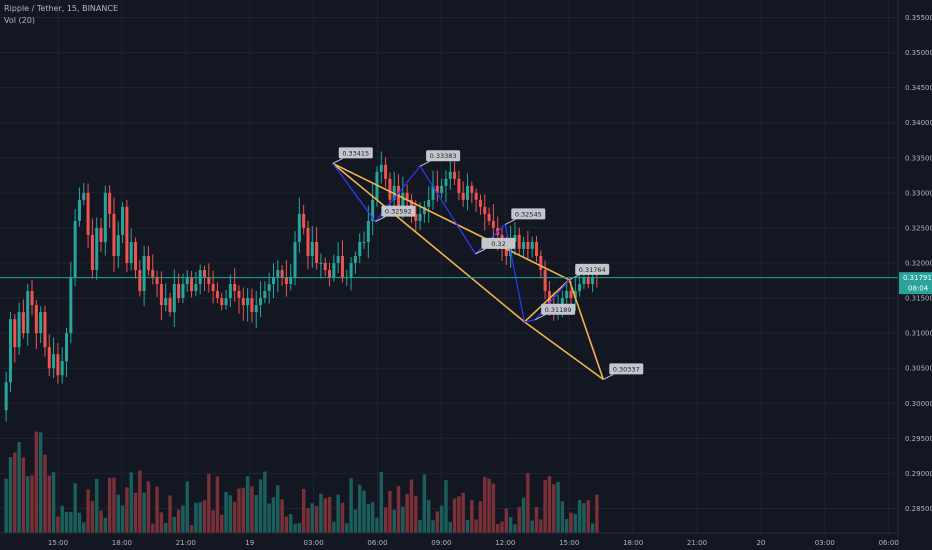  What do you see at coordinates (58, 543) in the screenshot?
I see `x-tick-label: 15:00` at bounding box center [58, 543].